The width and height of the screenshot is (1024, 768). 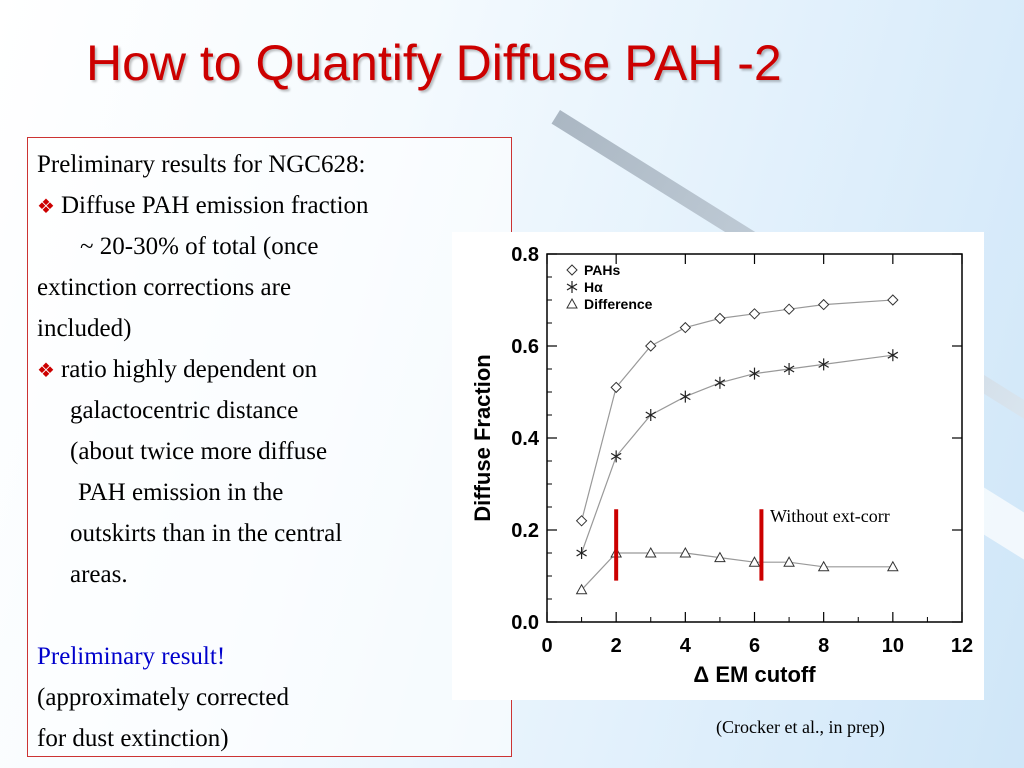 What do you see at coordinates (546, 646) in the screenshot?
I see `x-tick-label: 0` at bounding box center [546, 646].